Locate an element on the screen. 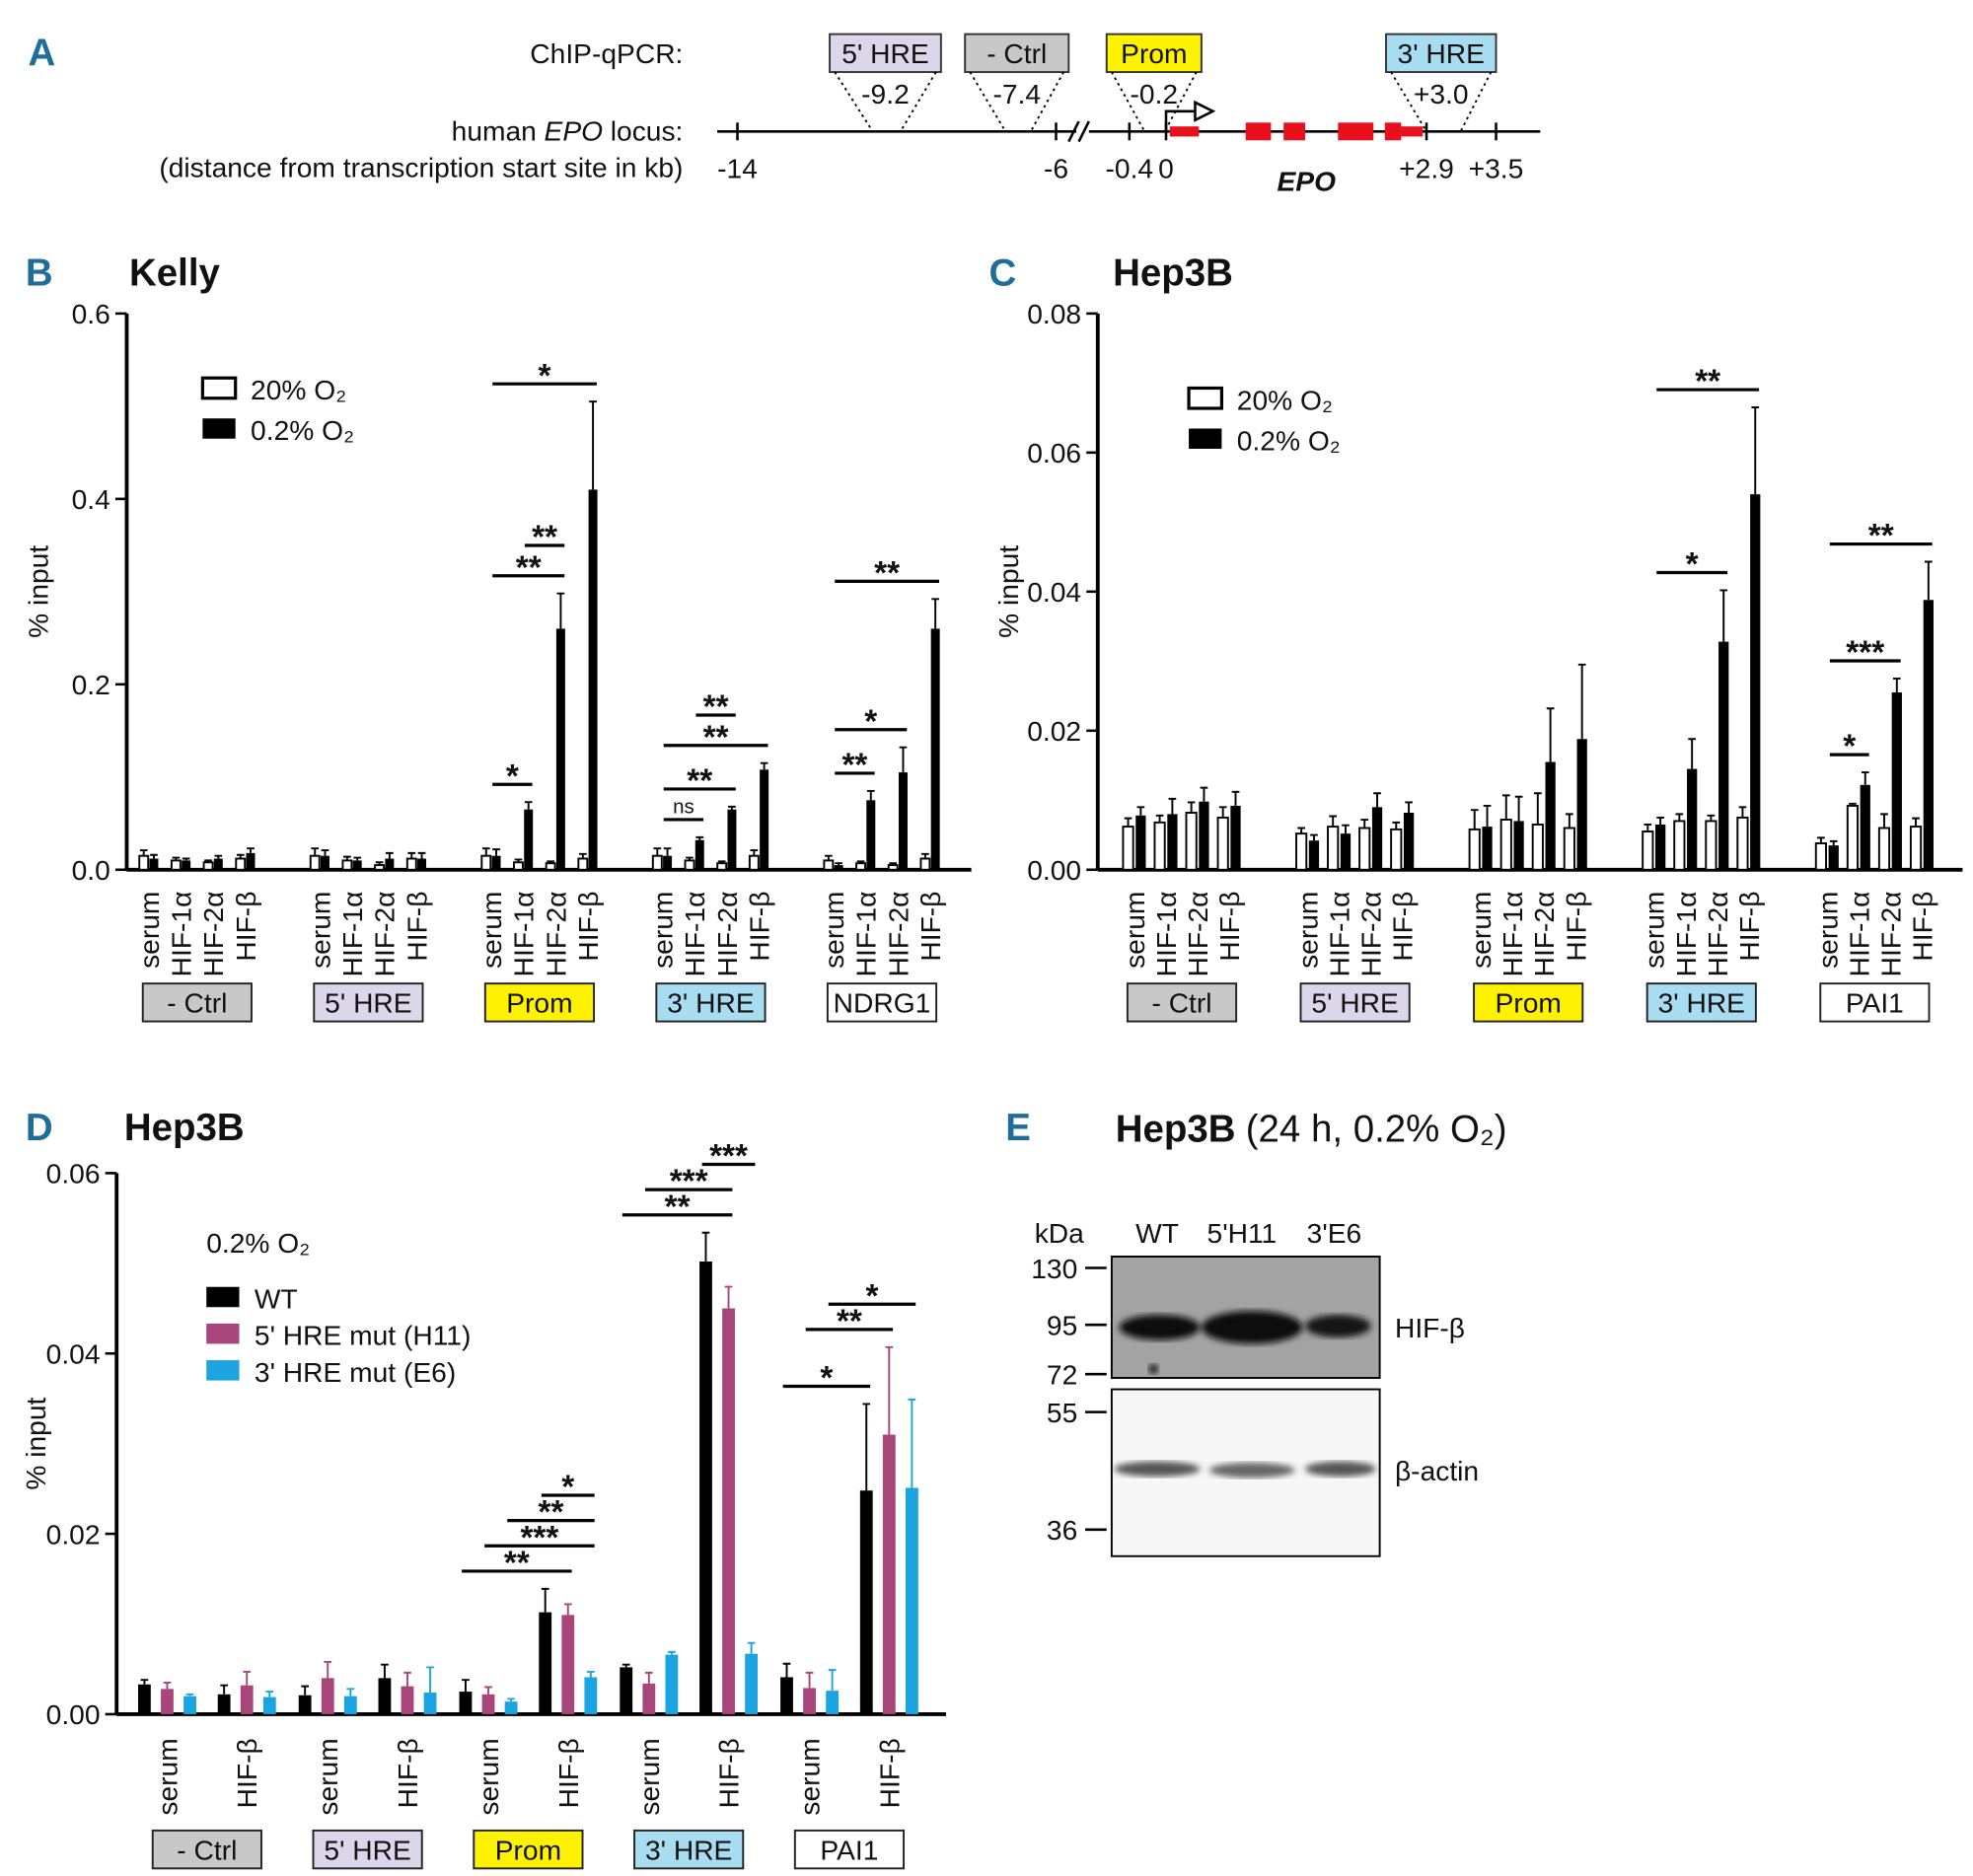  chart-title: Hep3B is located at coordinates (185, 1128).